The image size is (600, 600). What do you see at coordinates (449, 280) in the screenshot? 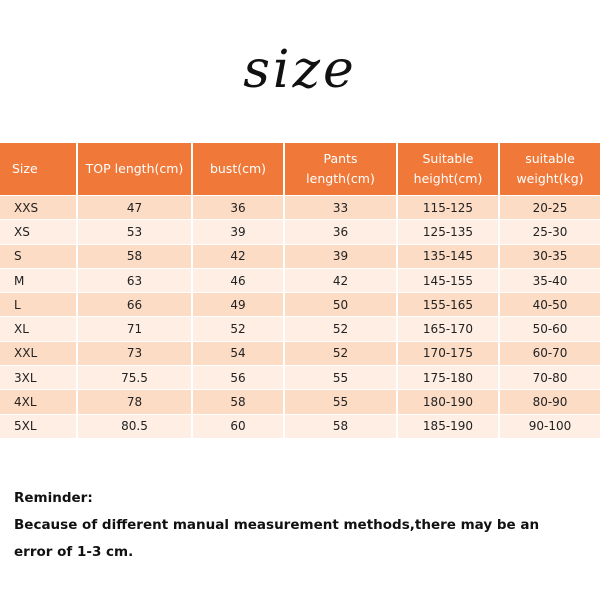
I see `table-cell: 145-155` at bounding box center [449, 280].